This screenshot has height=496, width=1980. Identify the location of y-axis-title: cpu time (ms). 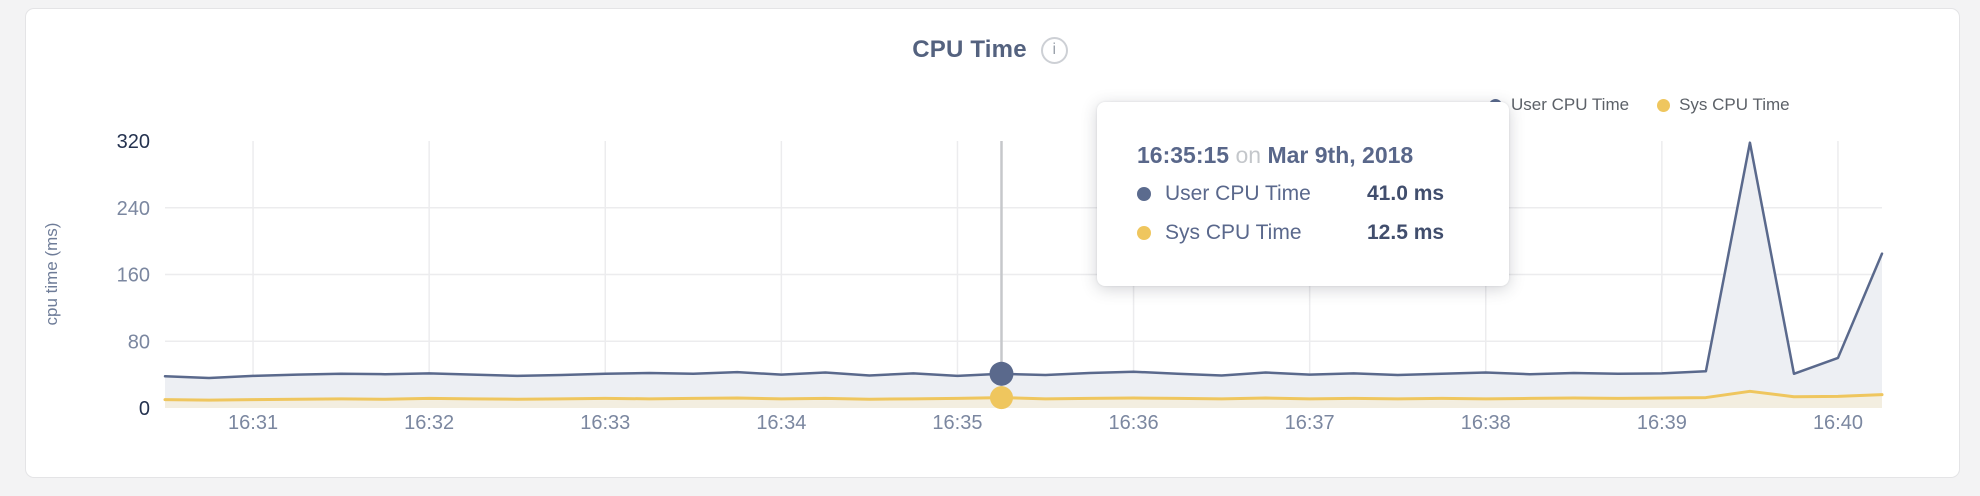
(51, 274).